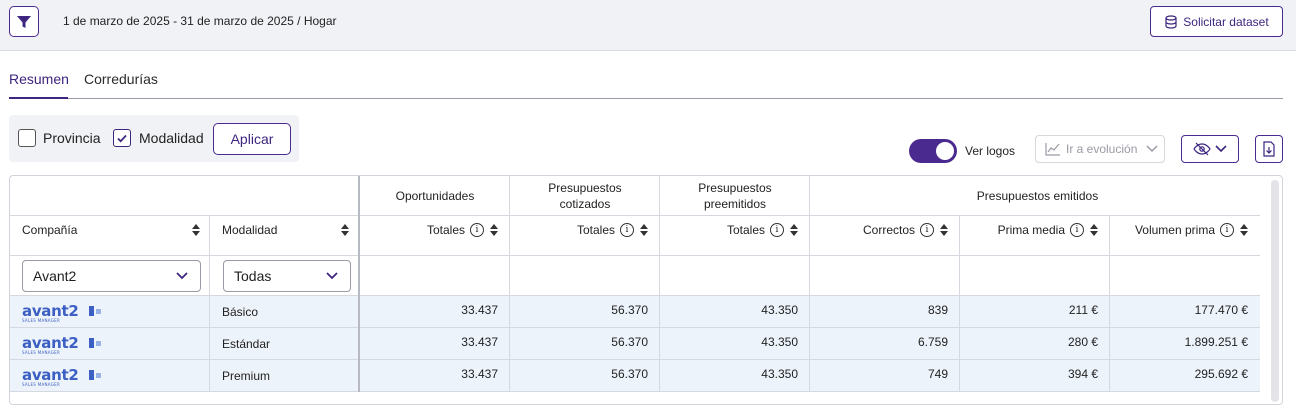 Image resolution: width=1296 pixels, height=411 pixels. I want to click on apply-button: Aplicar, so click(252, 139).